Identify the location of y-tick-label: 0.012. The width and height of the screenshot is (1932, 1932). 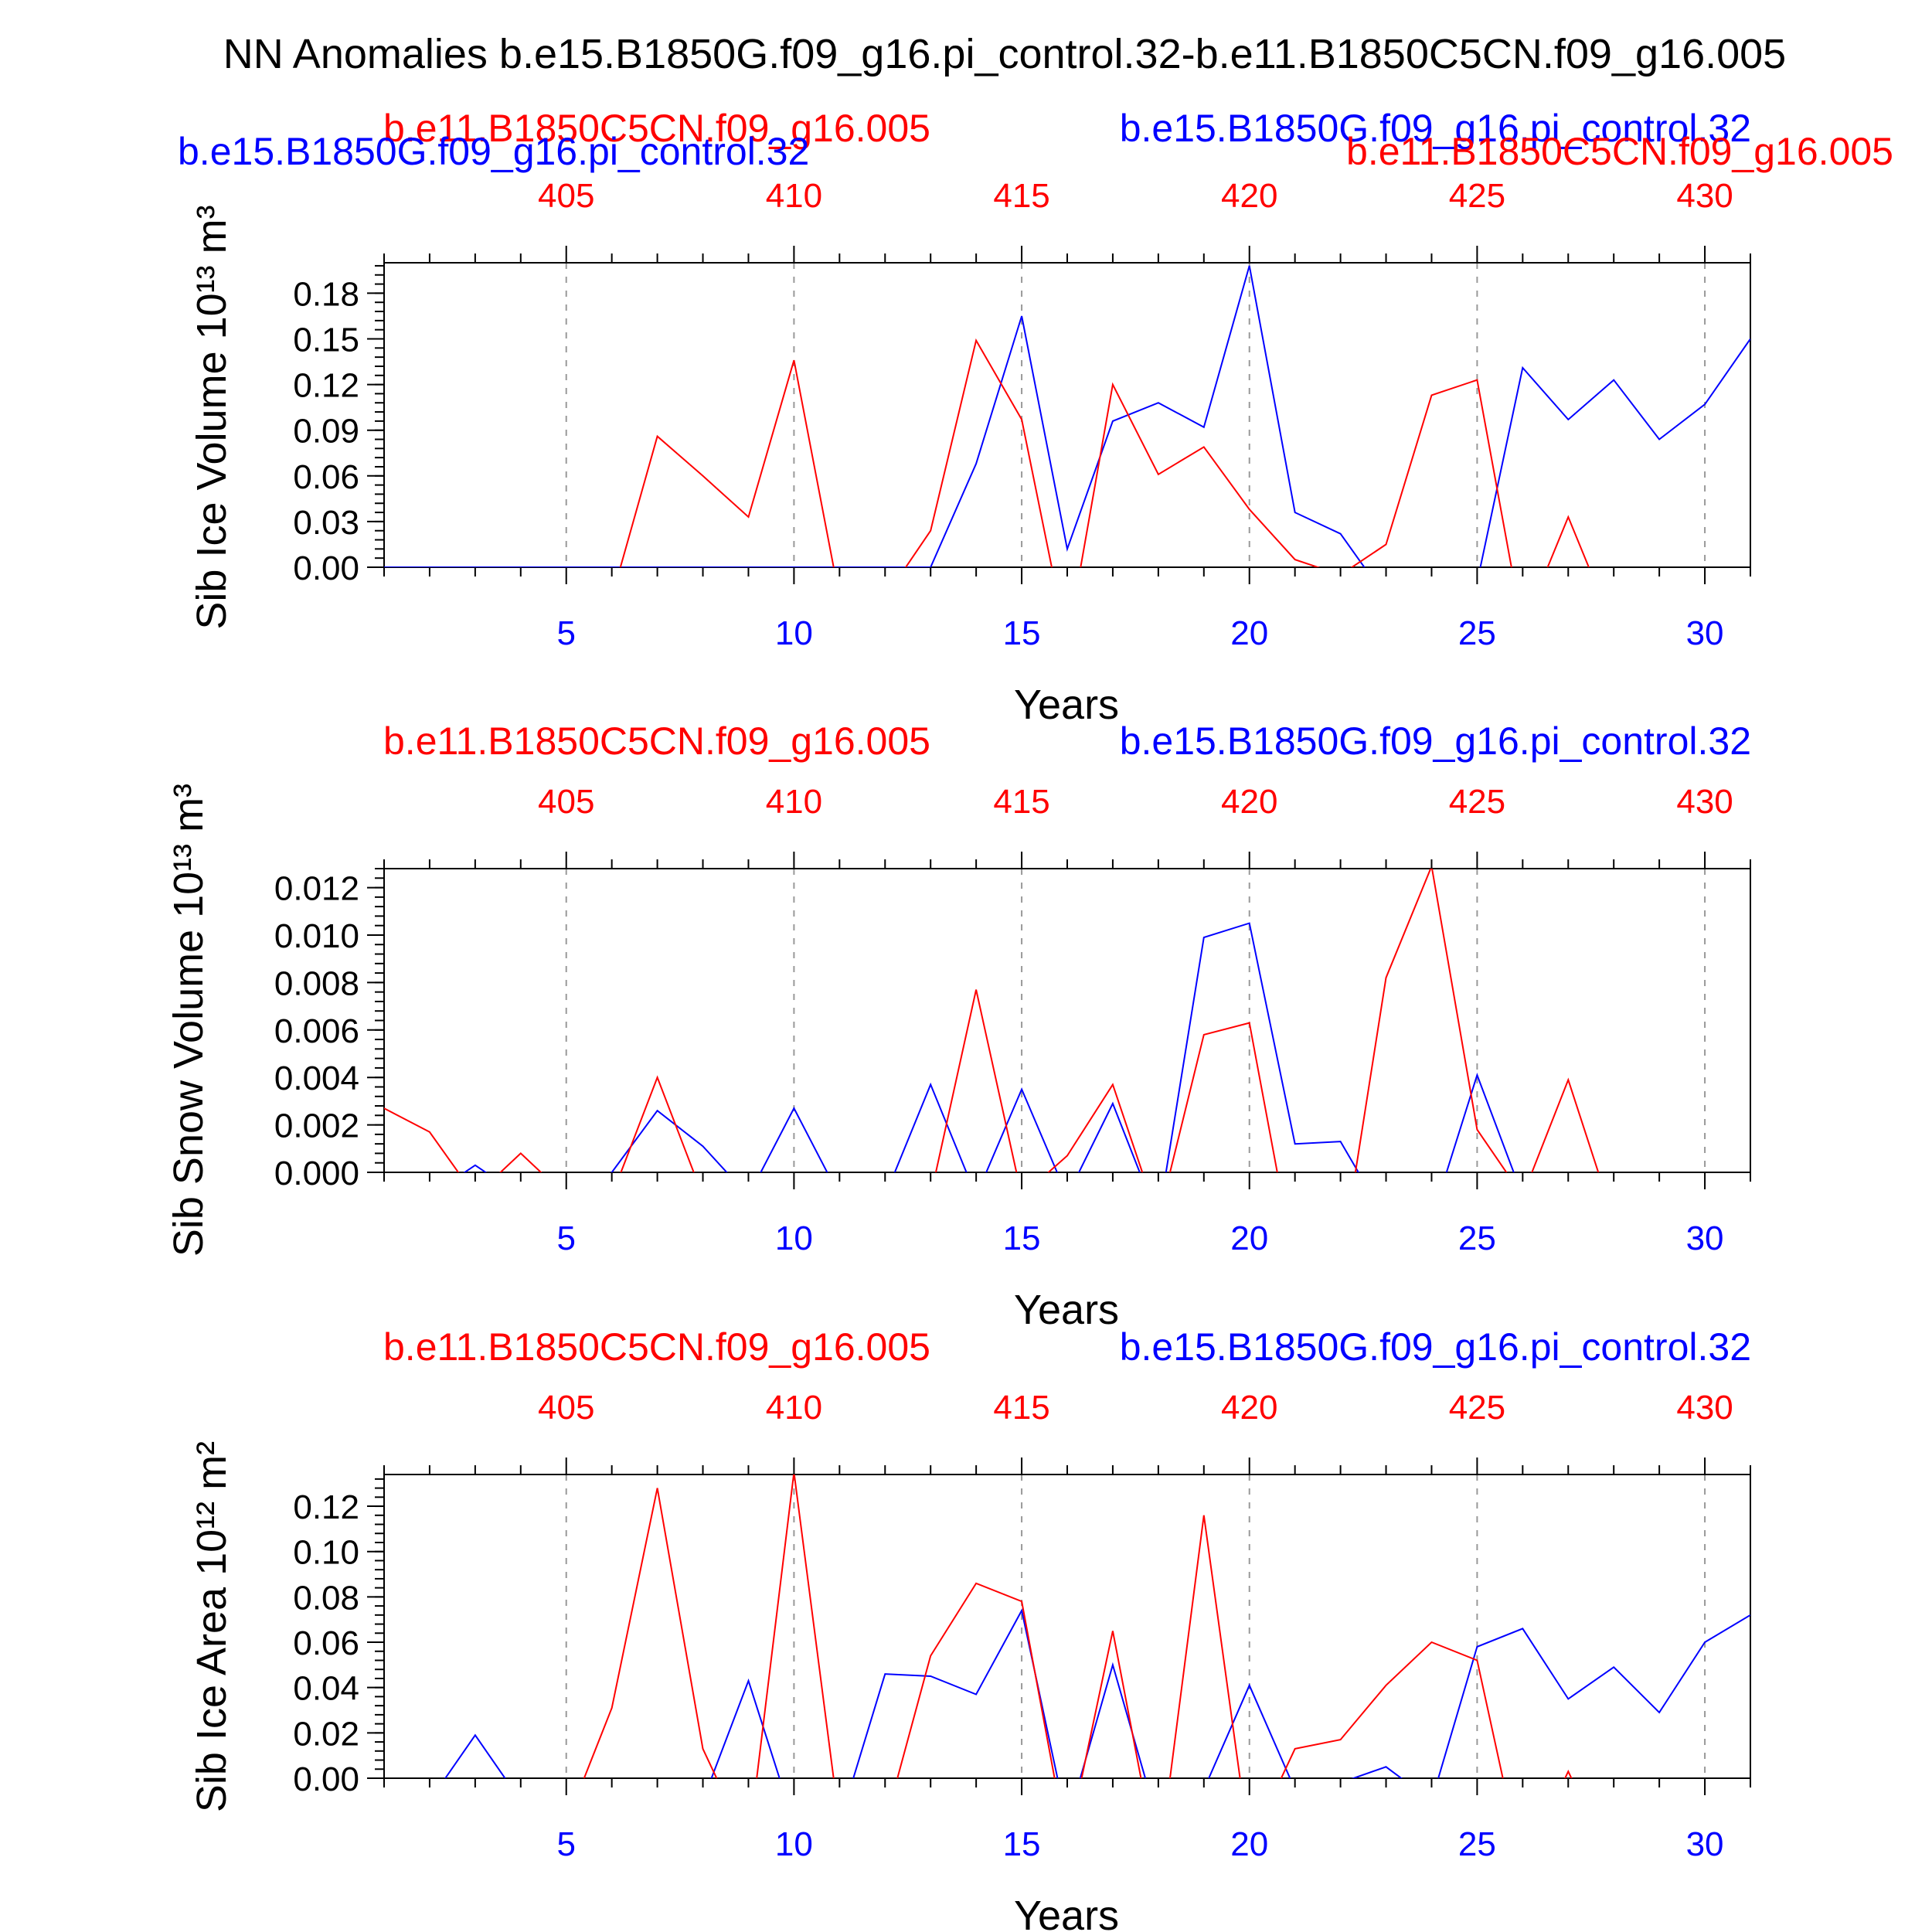
(316, 889).